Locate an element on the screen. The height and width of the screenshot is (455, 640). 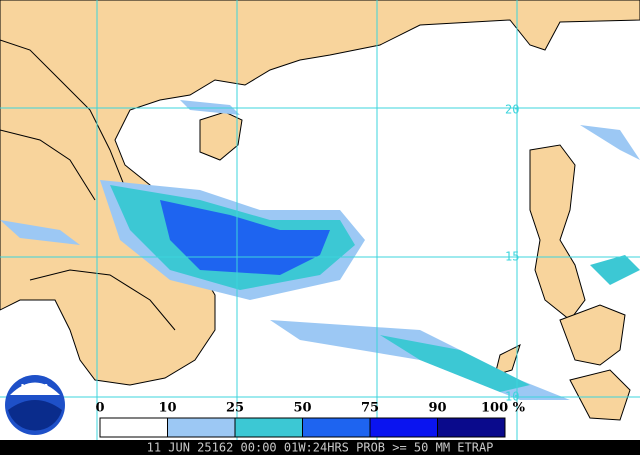
legend: 0 10 25 50 75 90 100 % is located at coordinates (310, 419).